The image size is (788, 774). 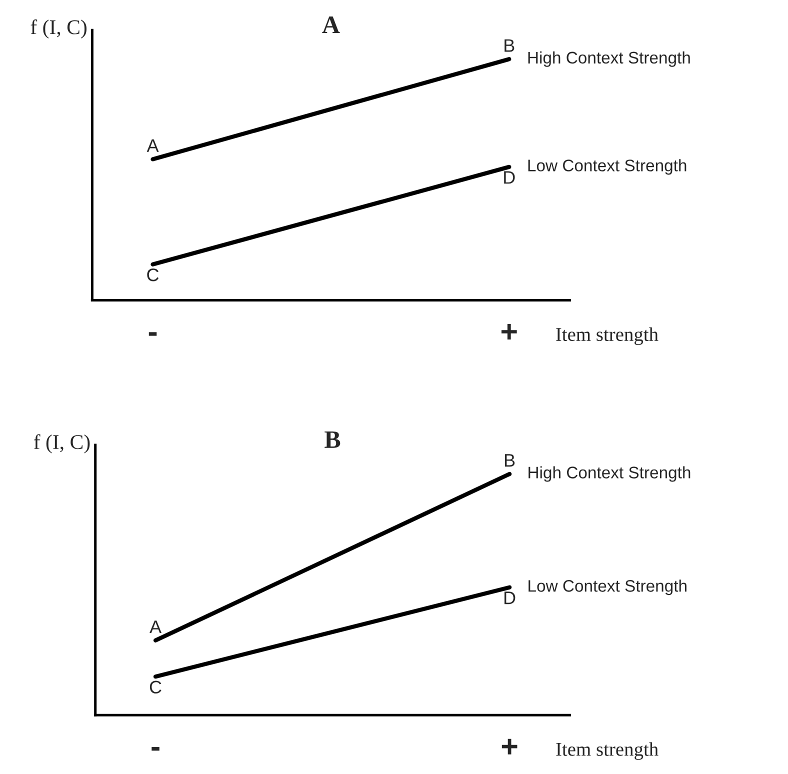 I want to click on chart-title: A, so click(x=331, y=24).